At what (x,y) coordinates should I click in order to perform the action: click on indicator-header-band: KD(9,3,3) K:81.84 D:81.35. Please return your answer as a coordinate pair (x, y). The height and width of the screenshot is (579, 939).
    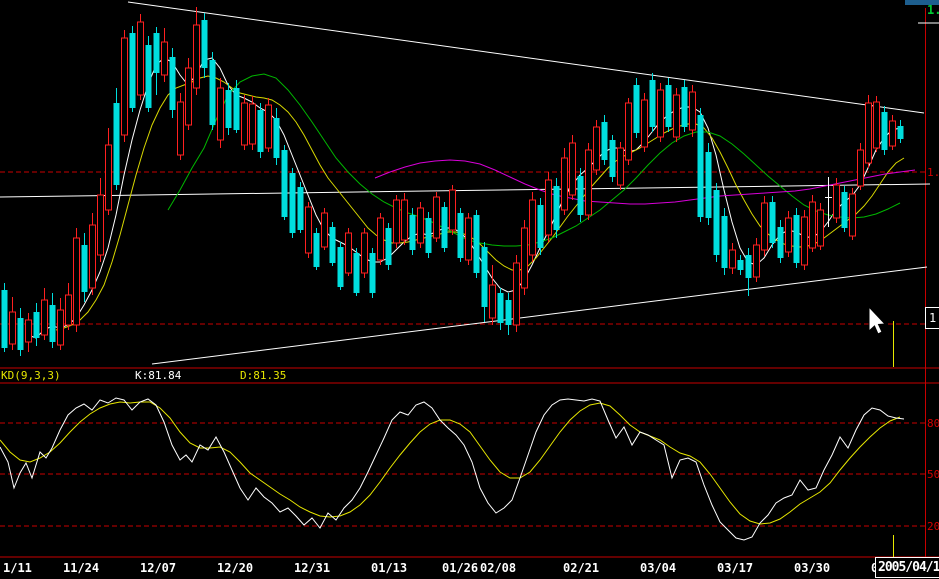
    Looking at the image, I should click on (469, 375).